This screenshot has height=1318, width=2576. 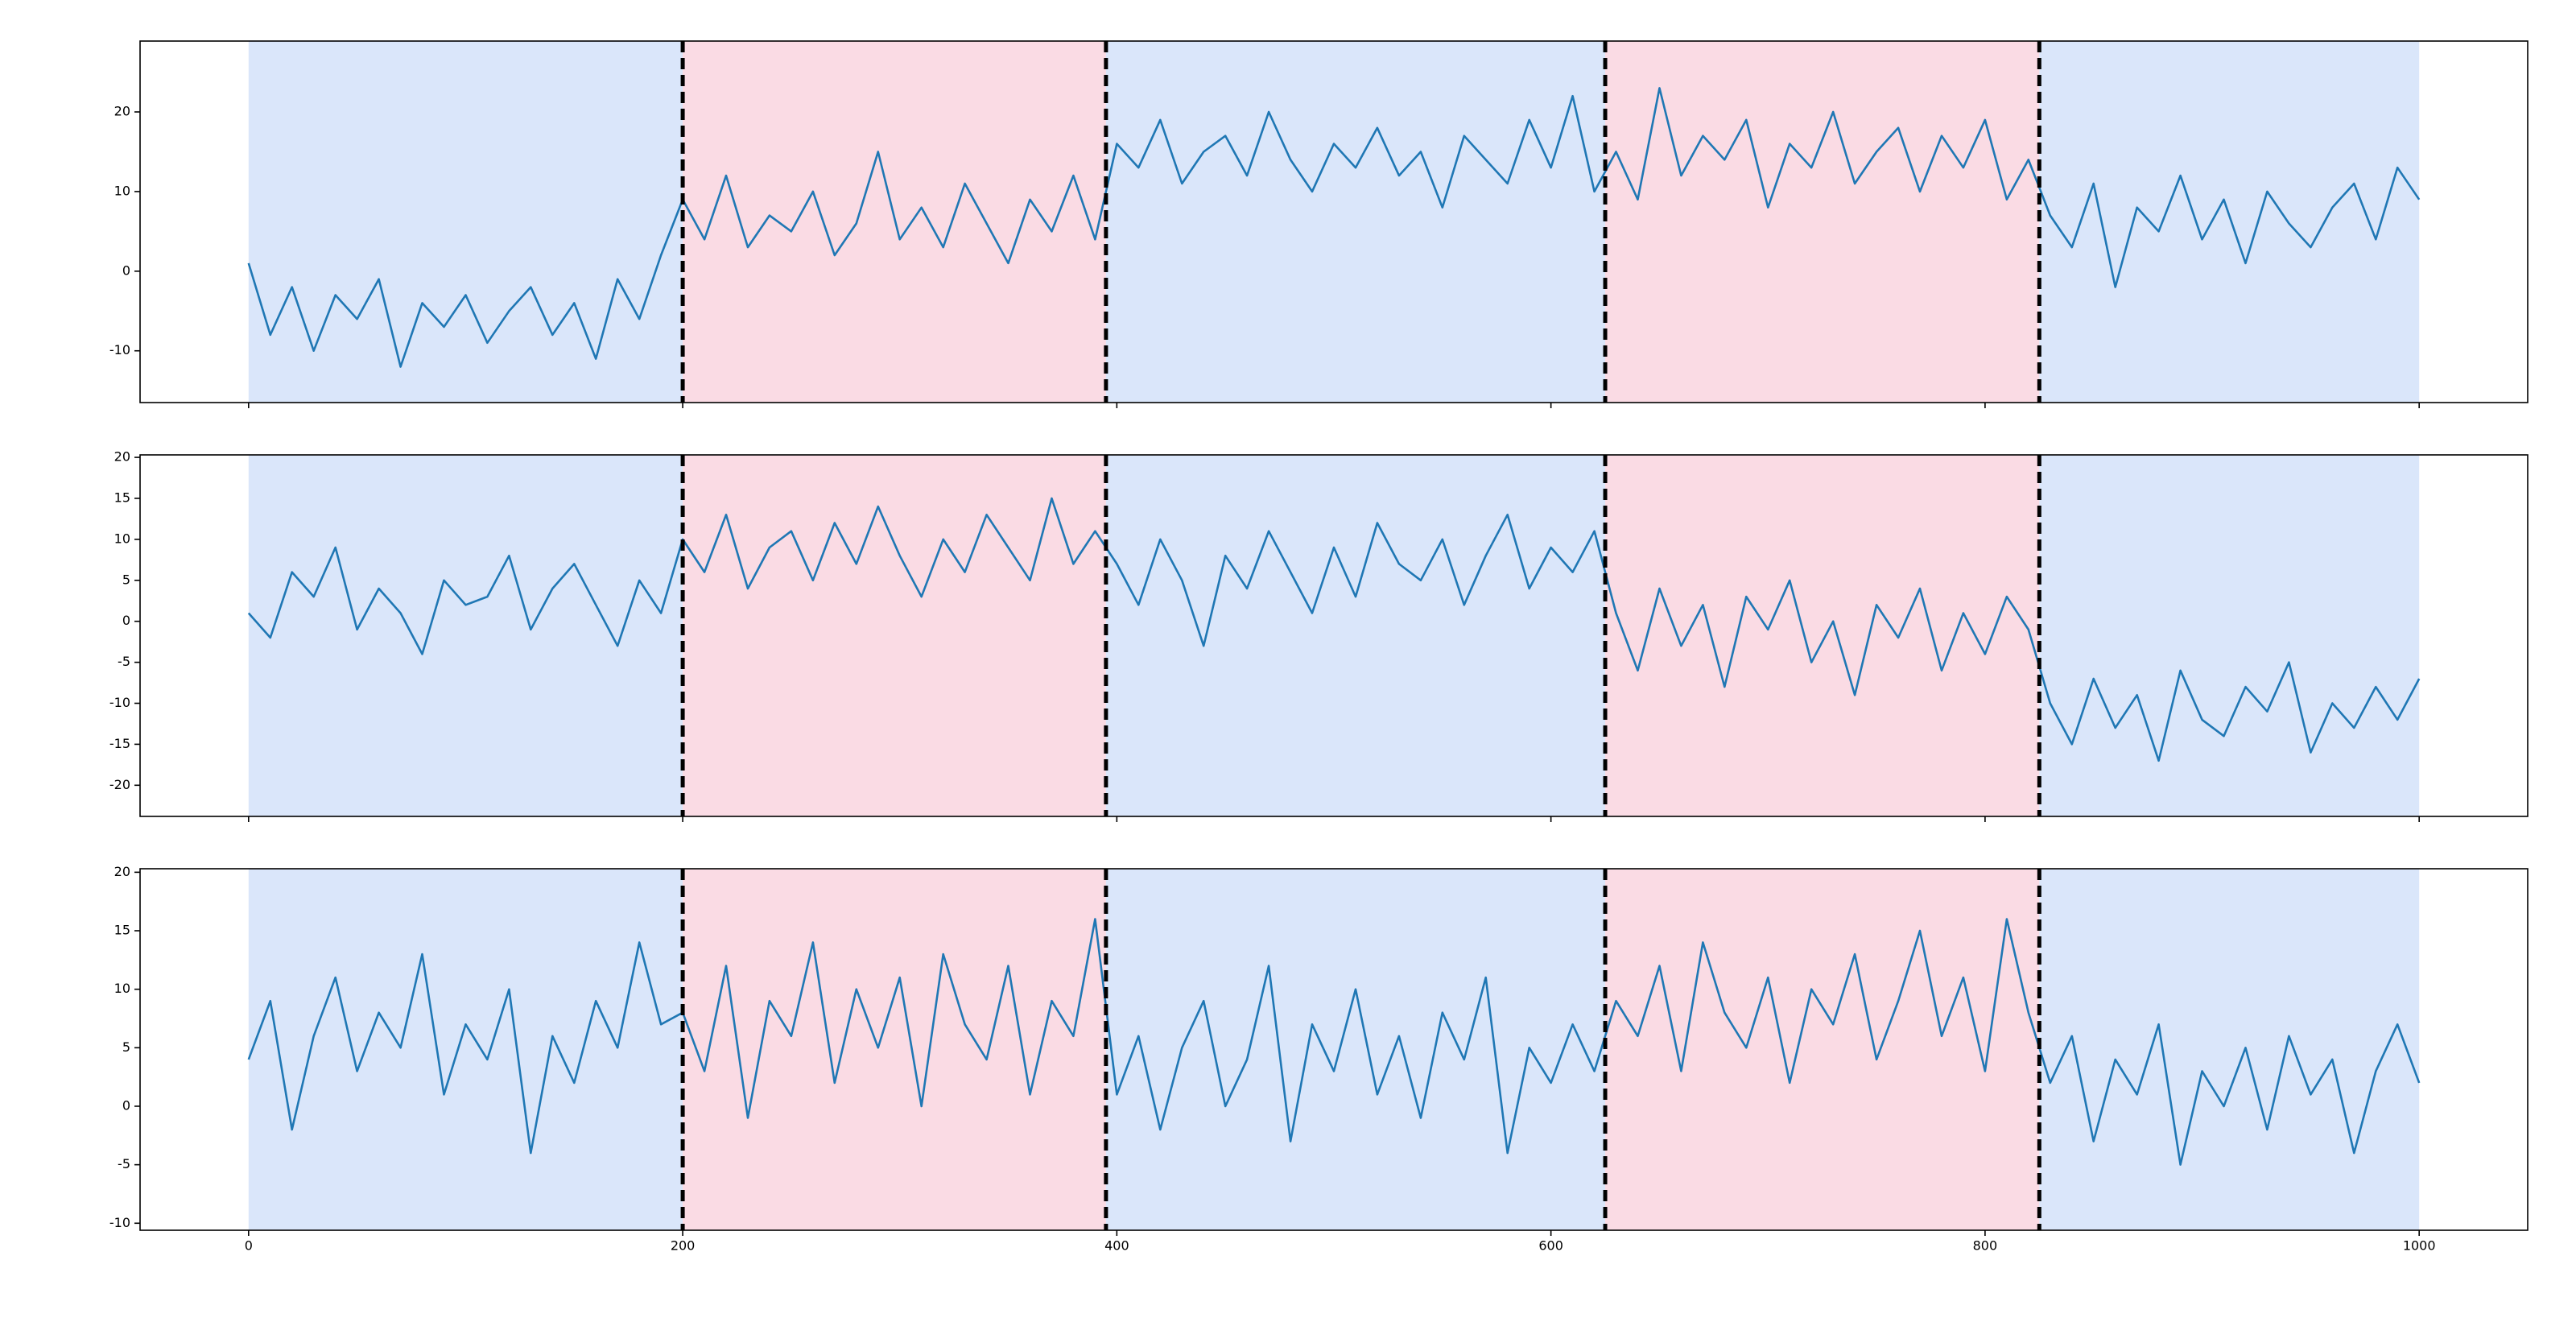 What do you see at coordinates (2419, 1246) in the screenshot?
I see `x-tick-label: 1000` at bounding box center [2419, 1246].